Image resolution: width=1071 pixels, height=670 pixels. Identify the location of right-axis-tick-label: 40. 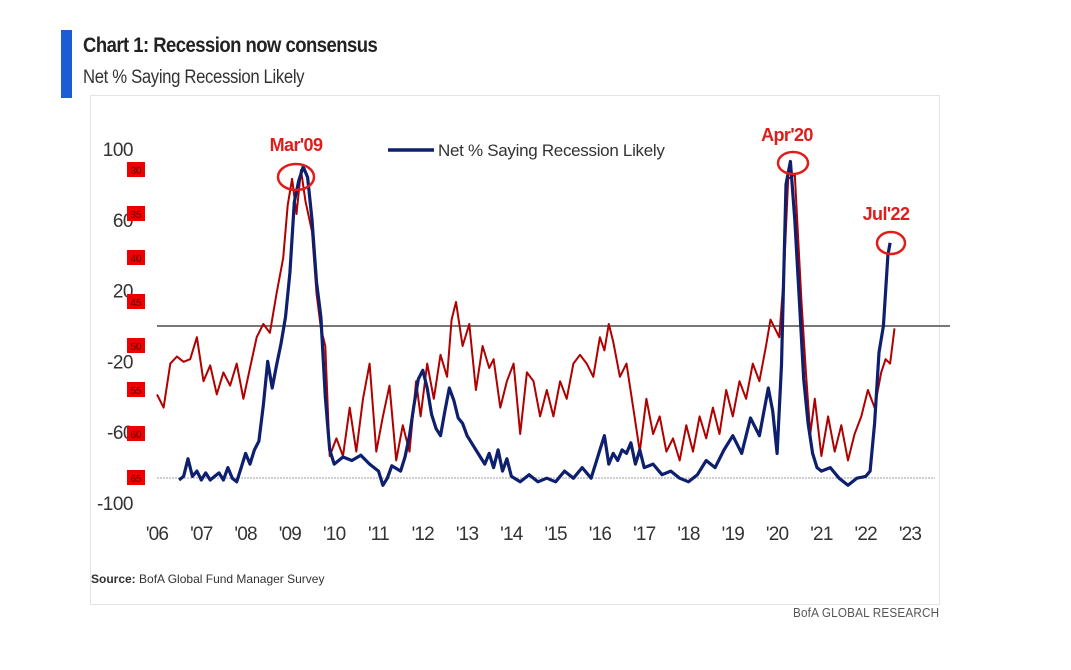
(136, 259).